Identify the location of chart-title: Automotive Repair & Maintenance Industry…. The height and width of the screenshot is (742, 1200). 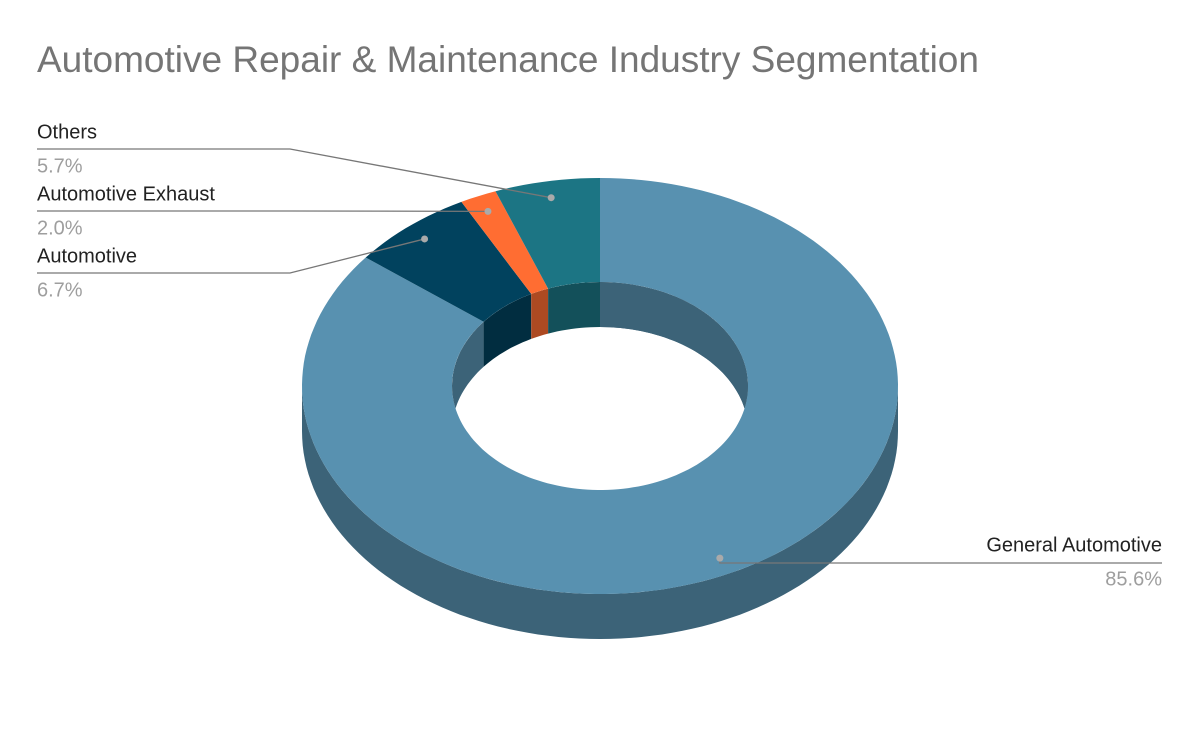
(508, 59).